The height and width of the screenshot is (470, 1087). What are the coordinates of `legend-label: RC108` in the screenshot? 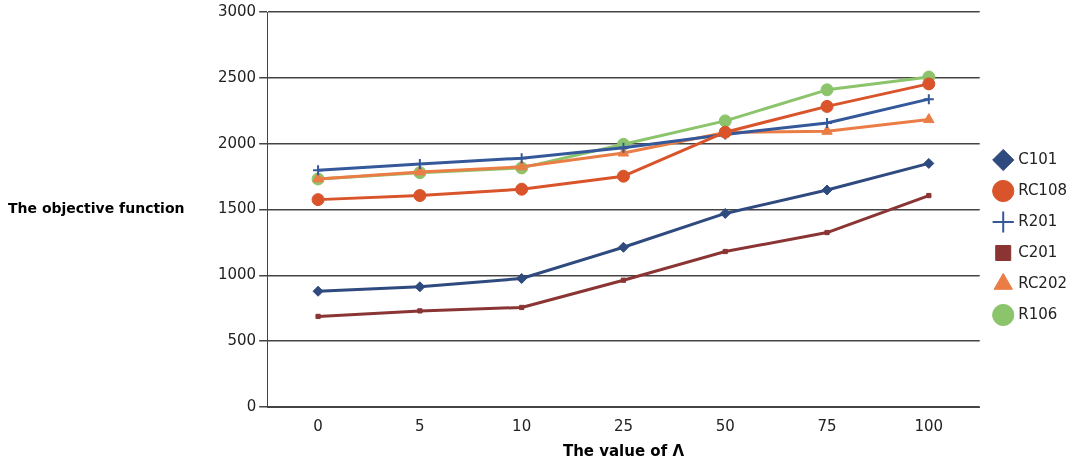 It's located at (1042, 189).